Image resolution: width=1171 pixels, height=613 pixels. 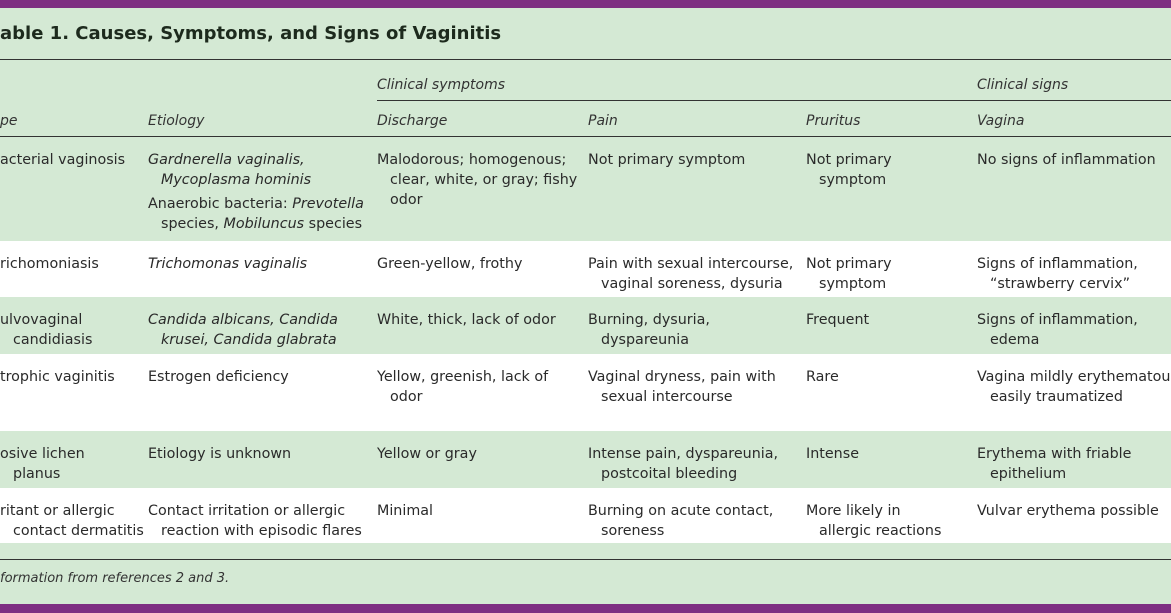 I want to click on cell-type: richomoniasis, so click(x=49, y=264).